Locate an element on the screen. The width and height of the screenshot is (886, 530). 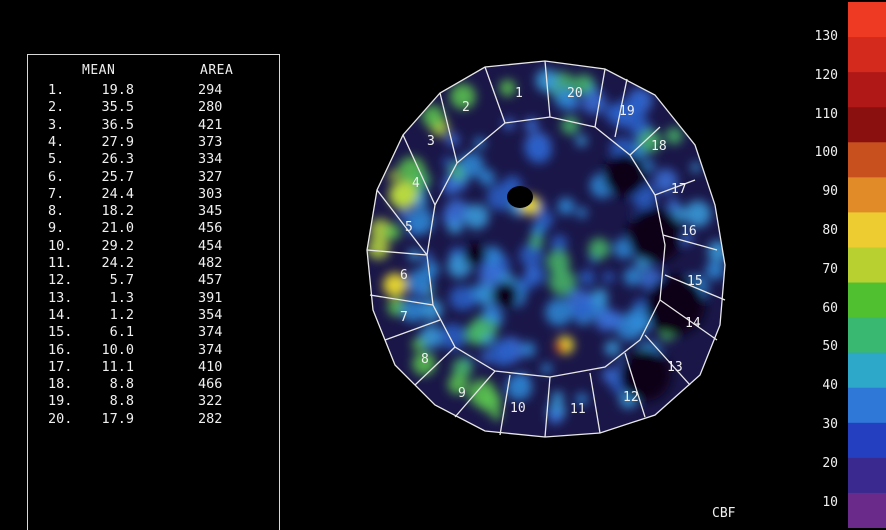
table-row: 11. 24.2 482 is located at coordinates (153, 263).